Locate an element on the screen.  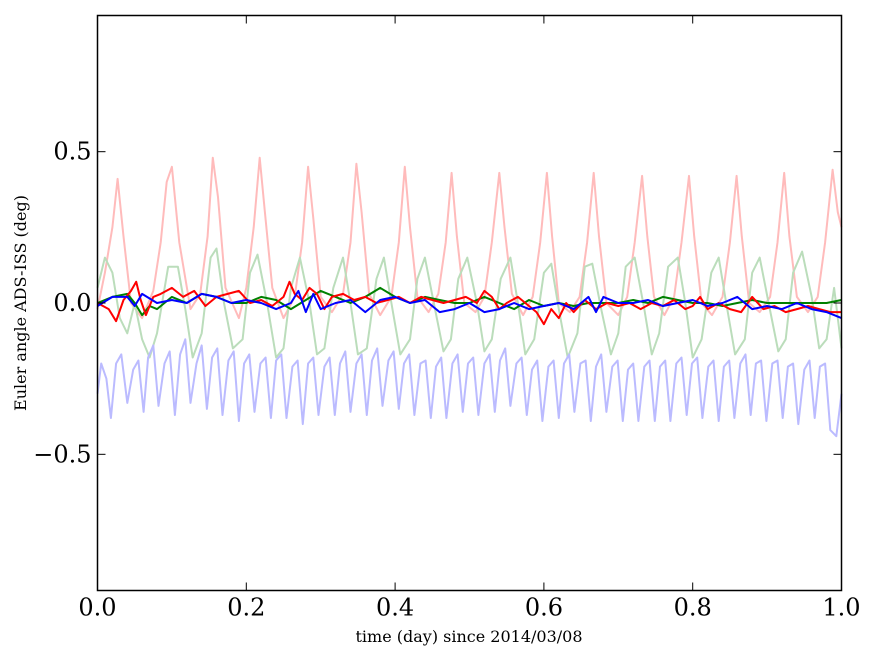
x-tick-label-3: 0.6 is located at coordinates (544, 608).